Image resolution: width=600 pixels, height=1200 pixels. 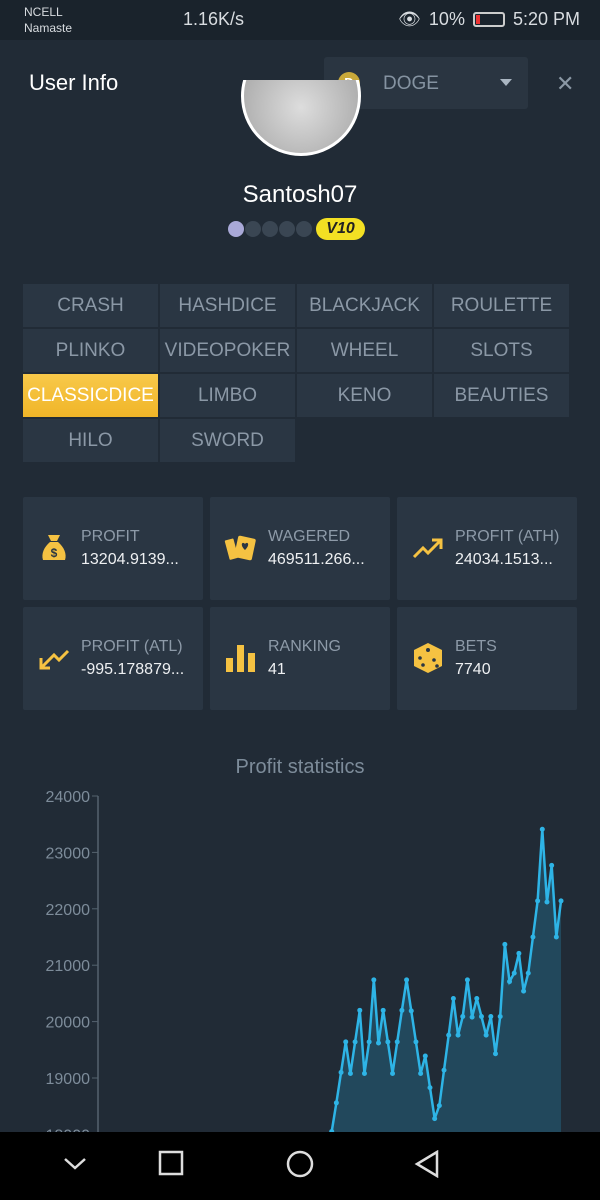 What do you see at coordinates (48, 20) in the screenshot?
I see `carrier: NCELL Namaste` at bounding box center [48, 20].